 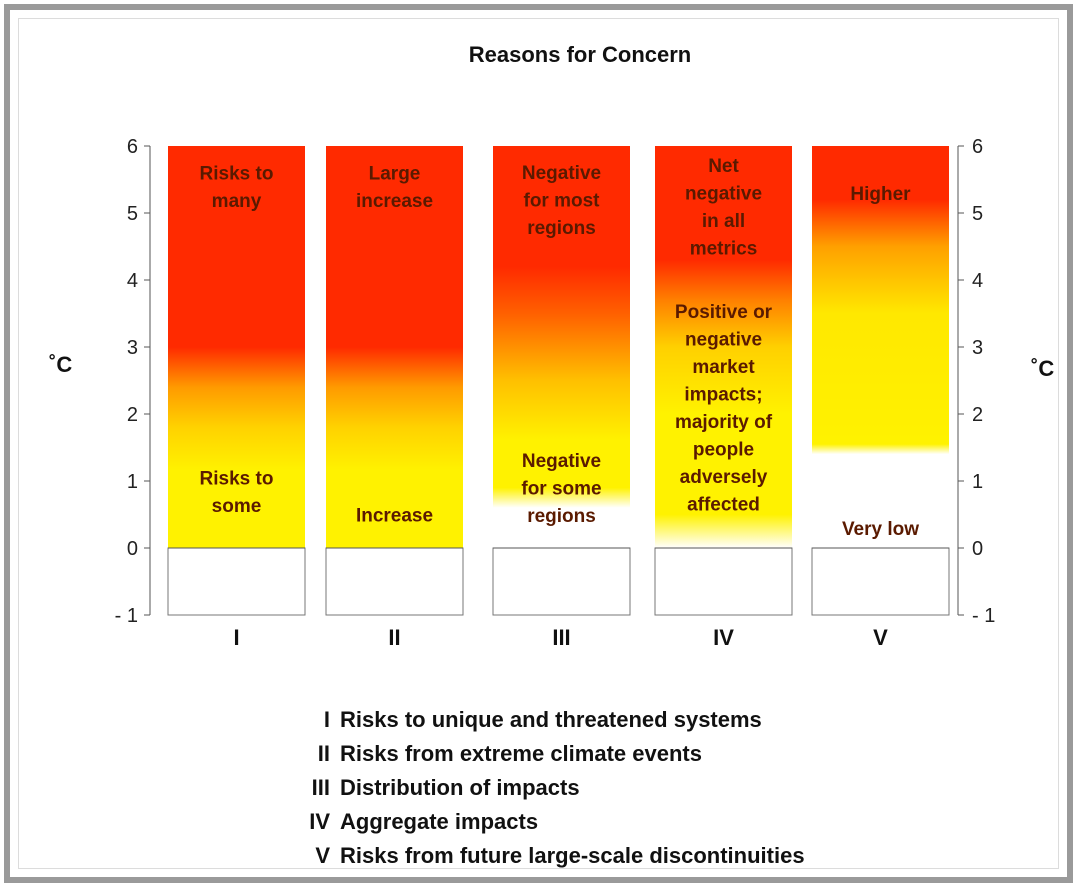 I want to click on y-tick-label-left: 5, so click(x=132, y=214).